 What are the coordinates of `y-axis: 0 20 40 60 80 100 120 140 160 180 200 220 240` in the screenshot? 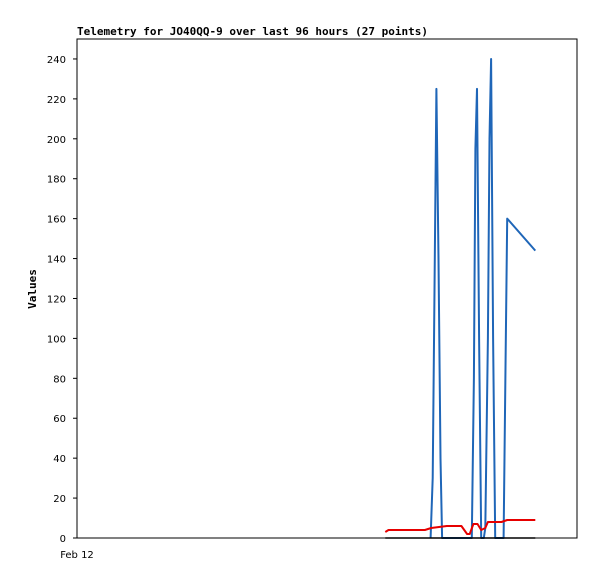 It's located at (62, 300).